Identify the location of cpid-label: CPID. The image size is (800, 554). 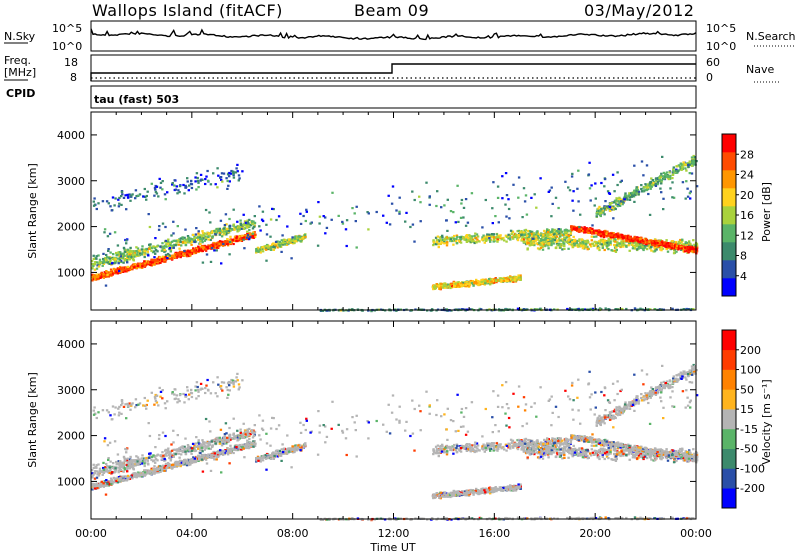
(20, 93).